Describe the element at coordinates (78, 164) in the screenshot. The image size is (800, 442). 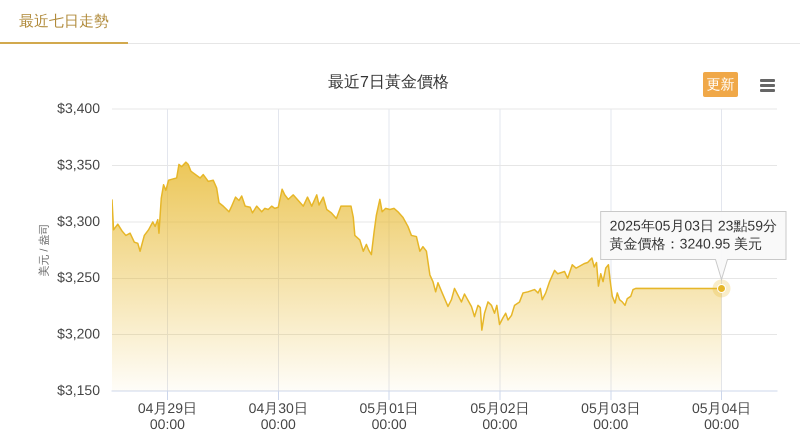
I see `y-tick-label: $3,350` at that location.